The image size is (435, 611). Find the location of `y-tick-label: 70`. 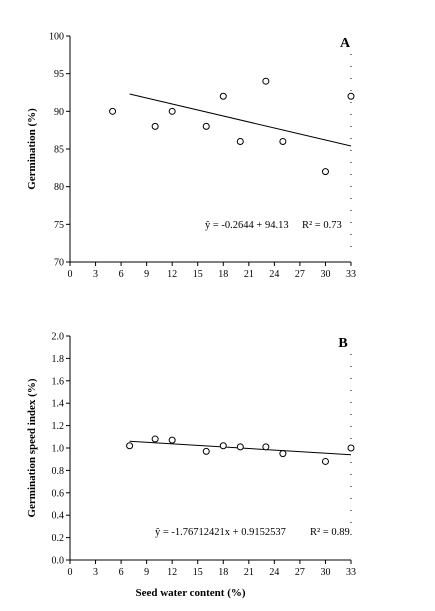

y-tick-label: 70 is located at coordinates (59, 263).